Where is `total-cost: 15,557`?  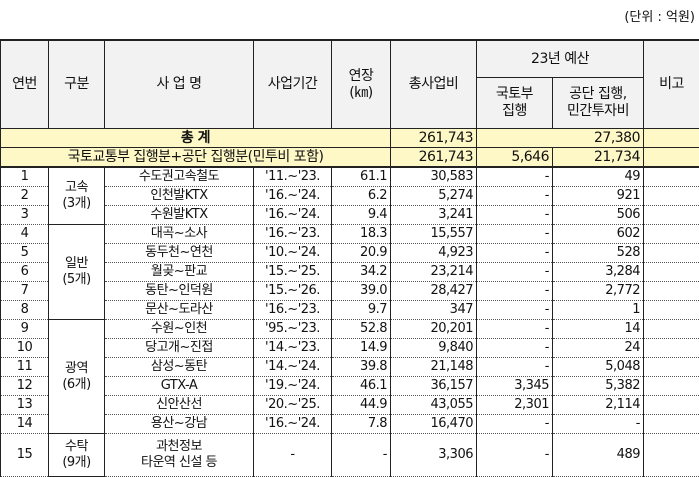
total-cost: 15,557 is located at coordinates (434, 234).